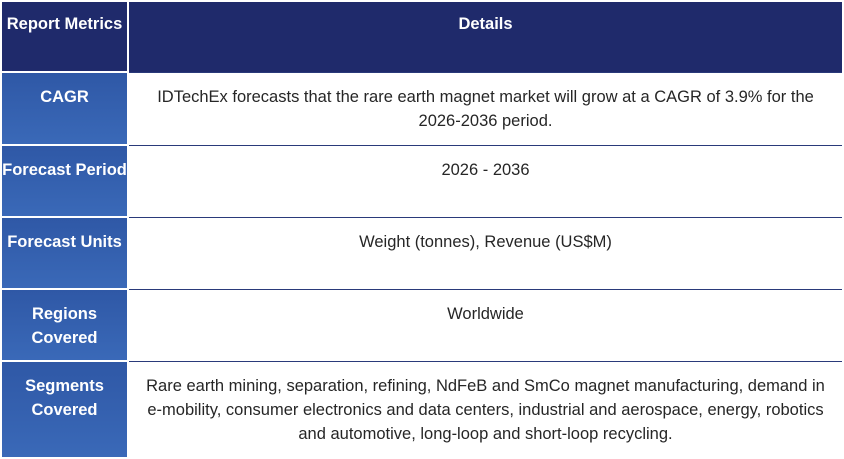 The height and width of the screenshot is (459, 844). I want to click on details-cell: 2026 - 2036, so click(485, 180).